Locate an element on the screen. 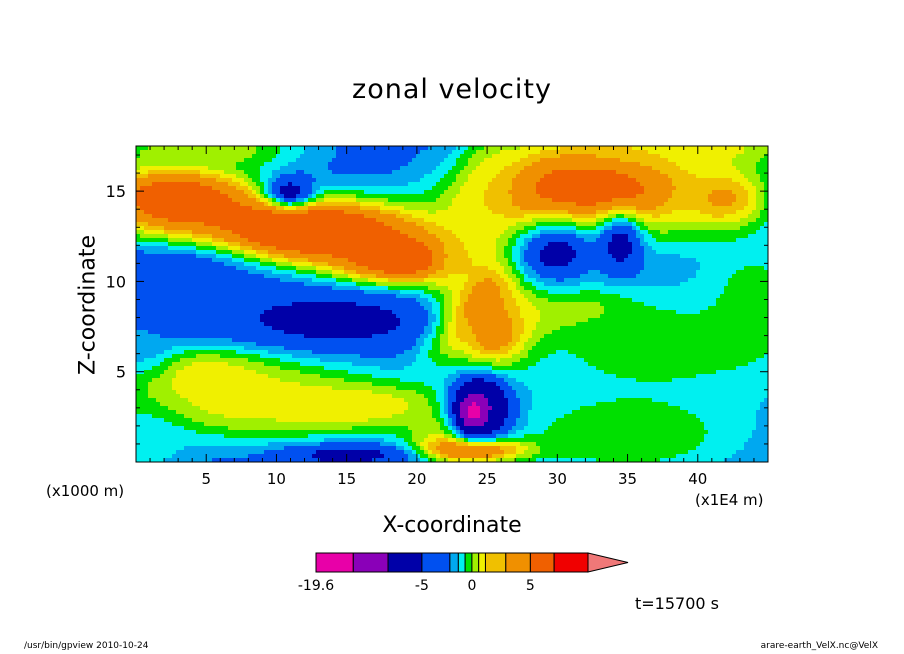  colorbar-box is located at coordinates (475, 562).